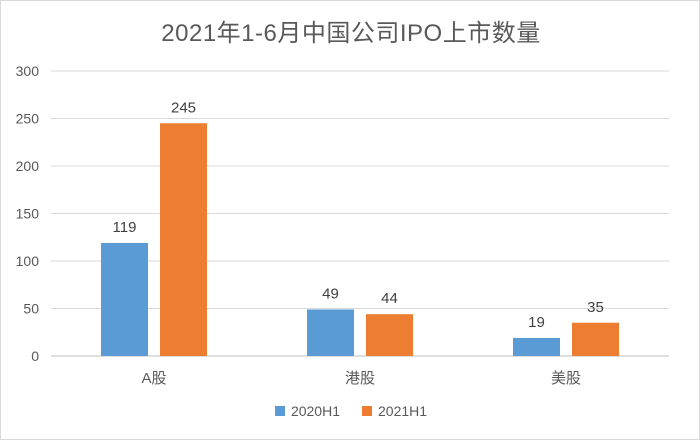 The image size is (700, 441). I want to click on legend-item-2020h1: 2020H1, so click(307, 411).